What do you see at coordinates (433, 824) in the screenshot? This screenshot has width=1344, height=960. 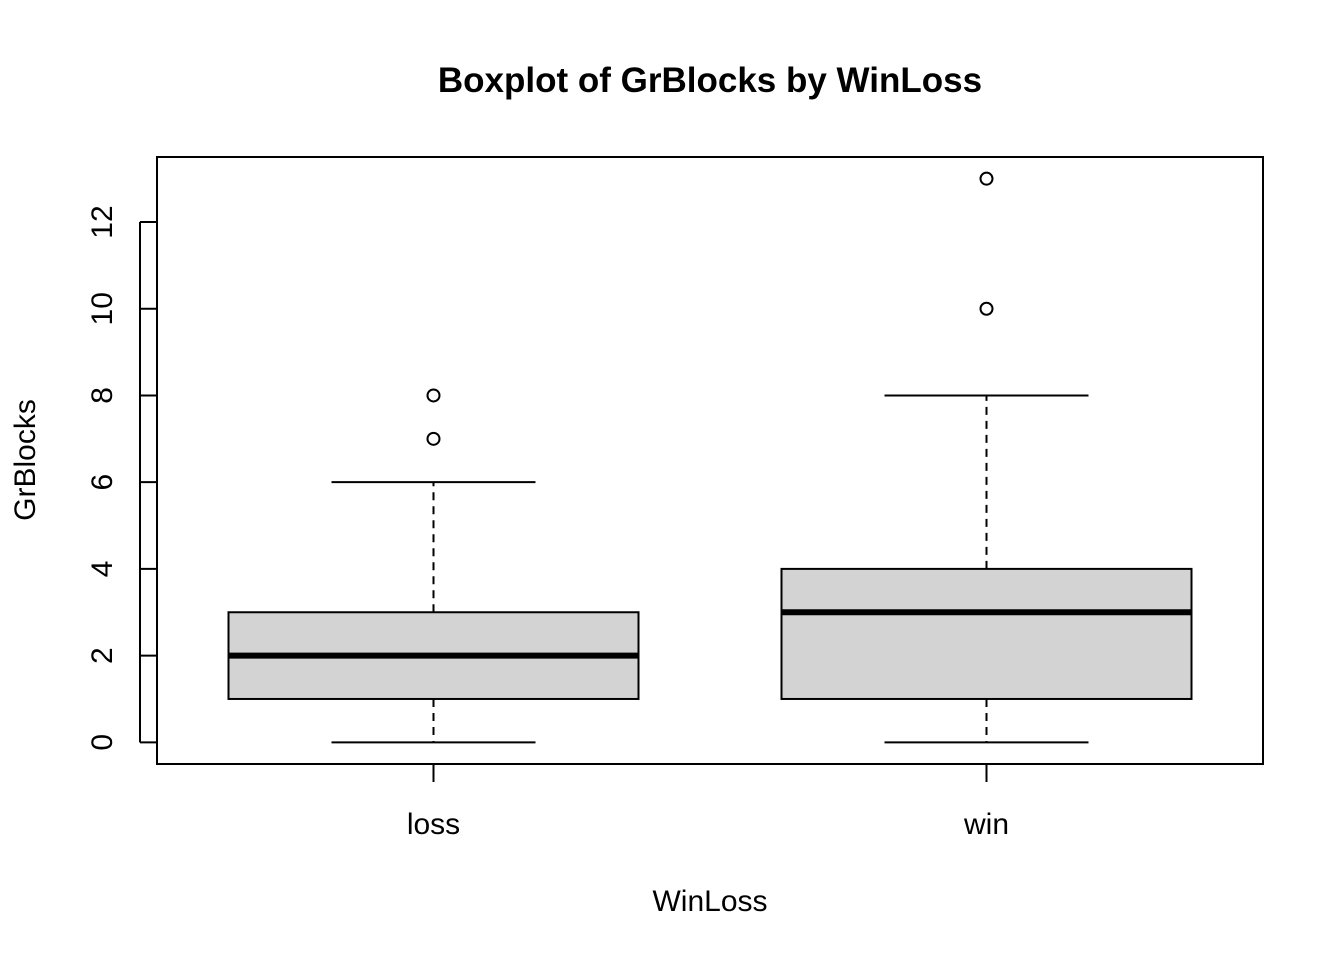 I see `x-tick-label: loss` at bounding box center [433, 824].